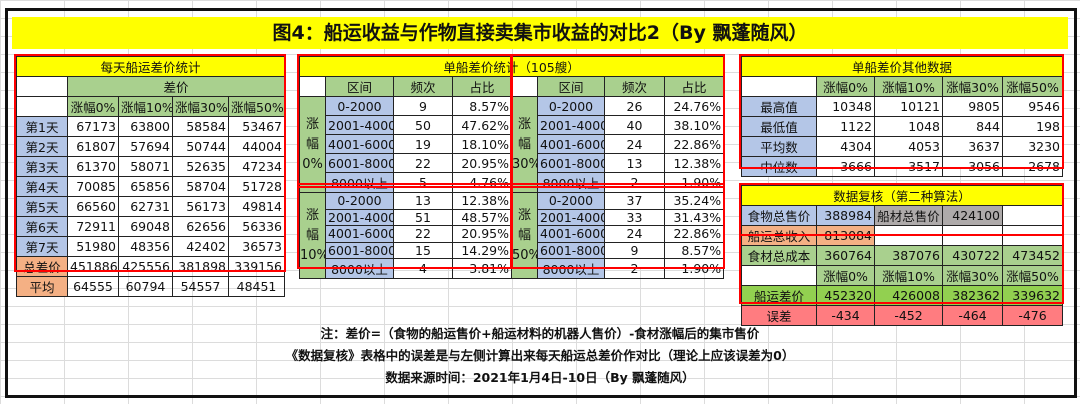 The height and width of the screenshot is (404, 1080). What do you see at coordinates (482, 163) in the screenshot?
I see `percent-cell: 20.95%` at bounding box center [482, 163].